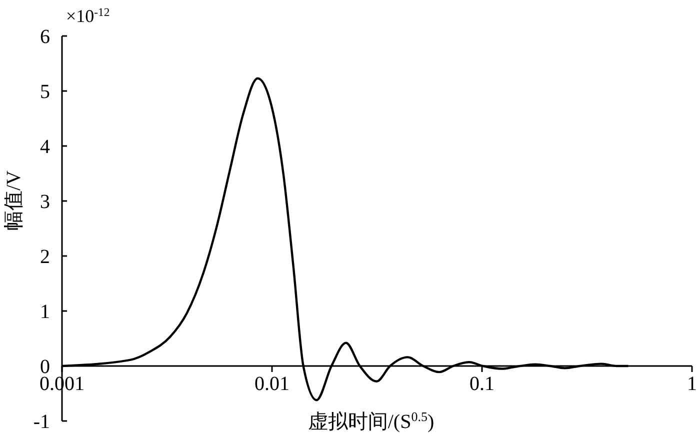 The image size is (700, 438). Describe the element at coordinates (371, 420) in the screenshot. I see `x-axis-title: 虚拟时间/(S$^{0.5}$)` at that location.